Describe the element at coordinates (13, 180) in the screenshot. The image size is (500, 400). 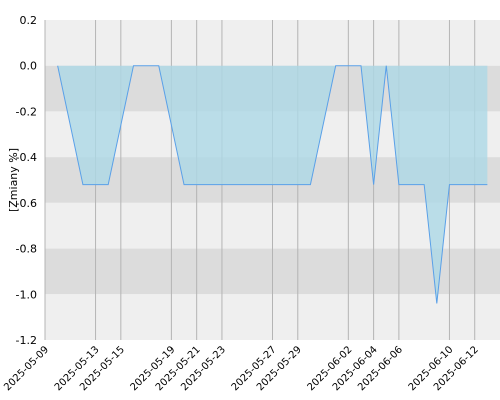
I see `y-axis-label: [Zmiany %]` at that location.